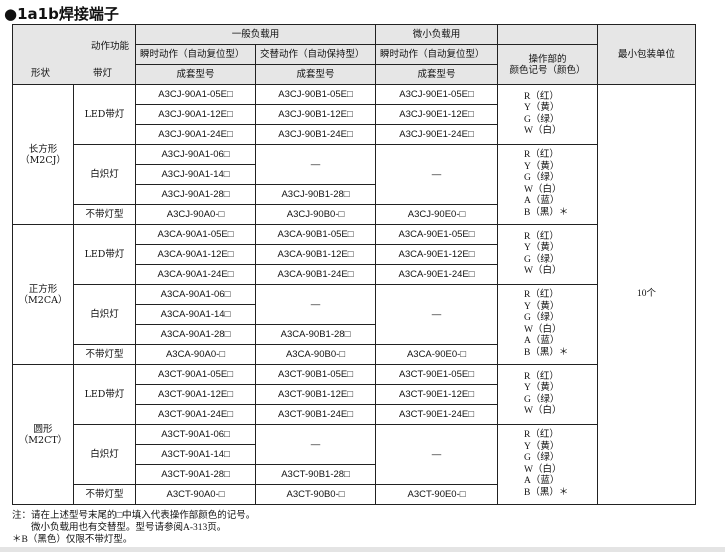 The width and height of the screenshot is (725, 552). I want to click on header-color-code-line2: 颜色记号（颜色）, so click(547, 70).